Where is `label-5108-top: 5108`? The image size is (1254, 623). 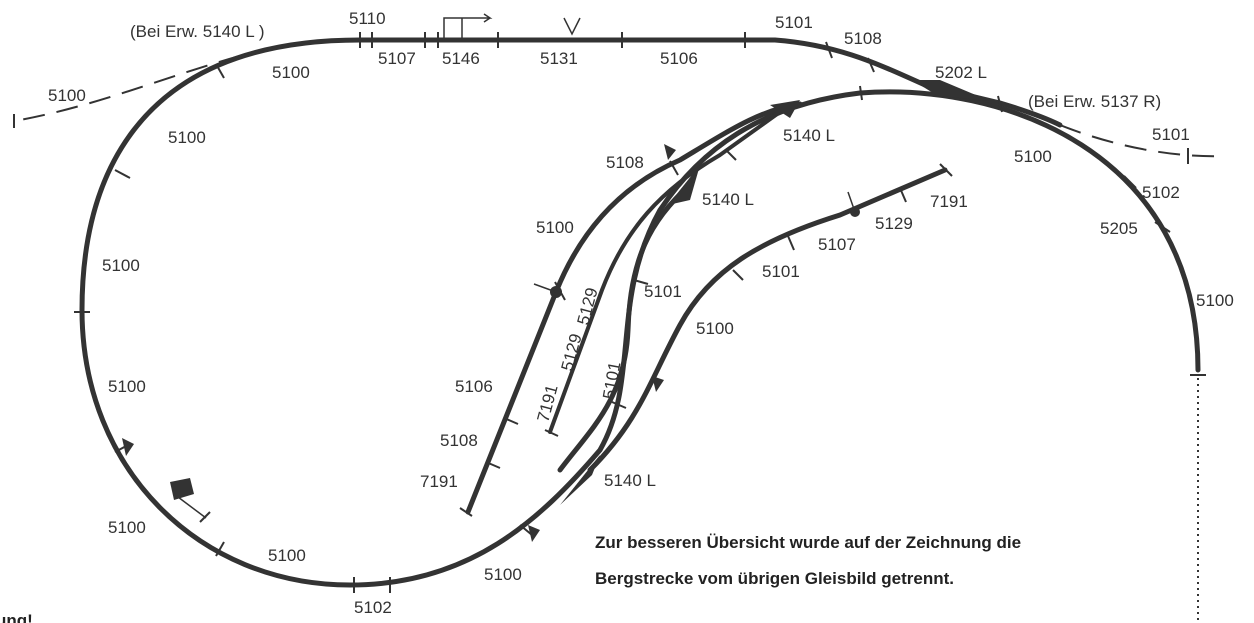 label-5108-top: 5108 is located at coordinates (863, 38).